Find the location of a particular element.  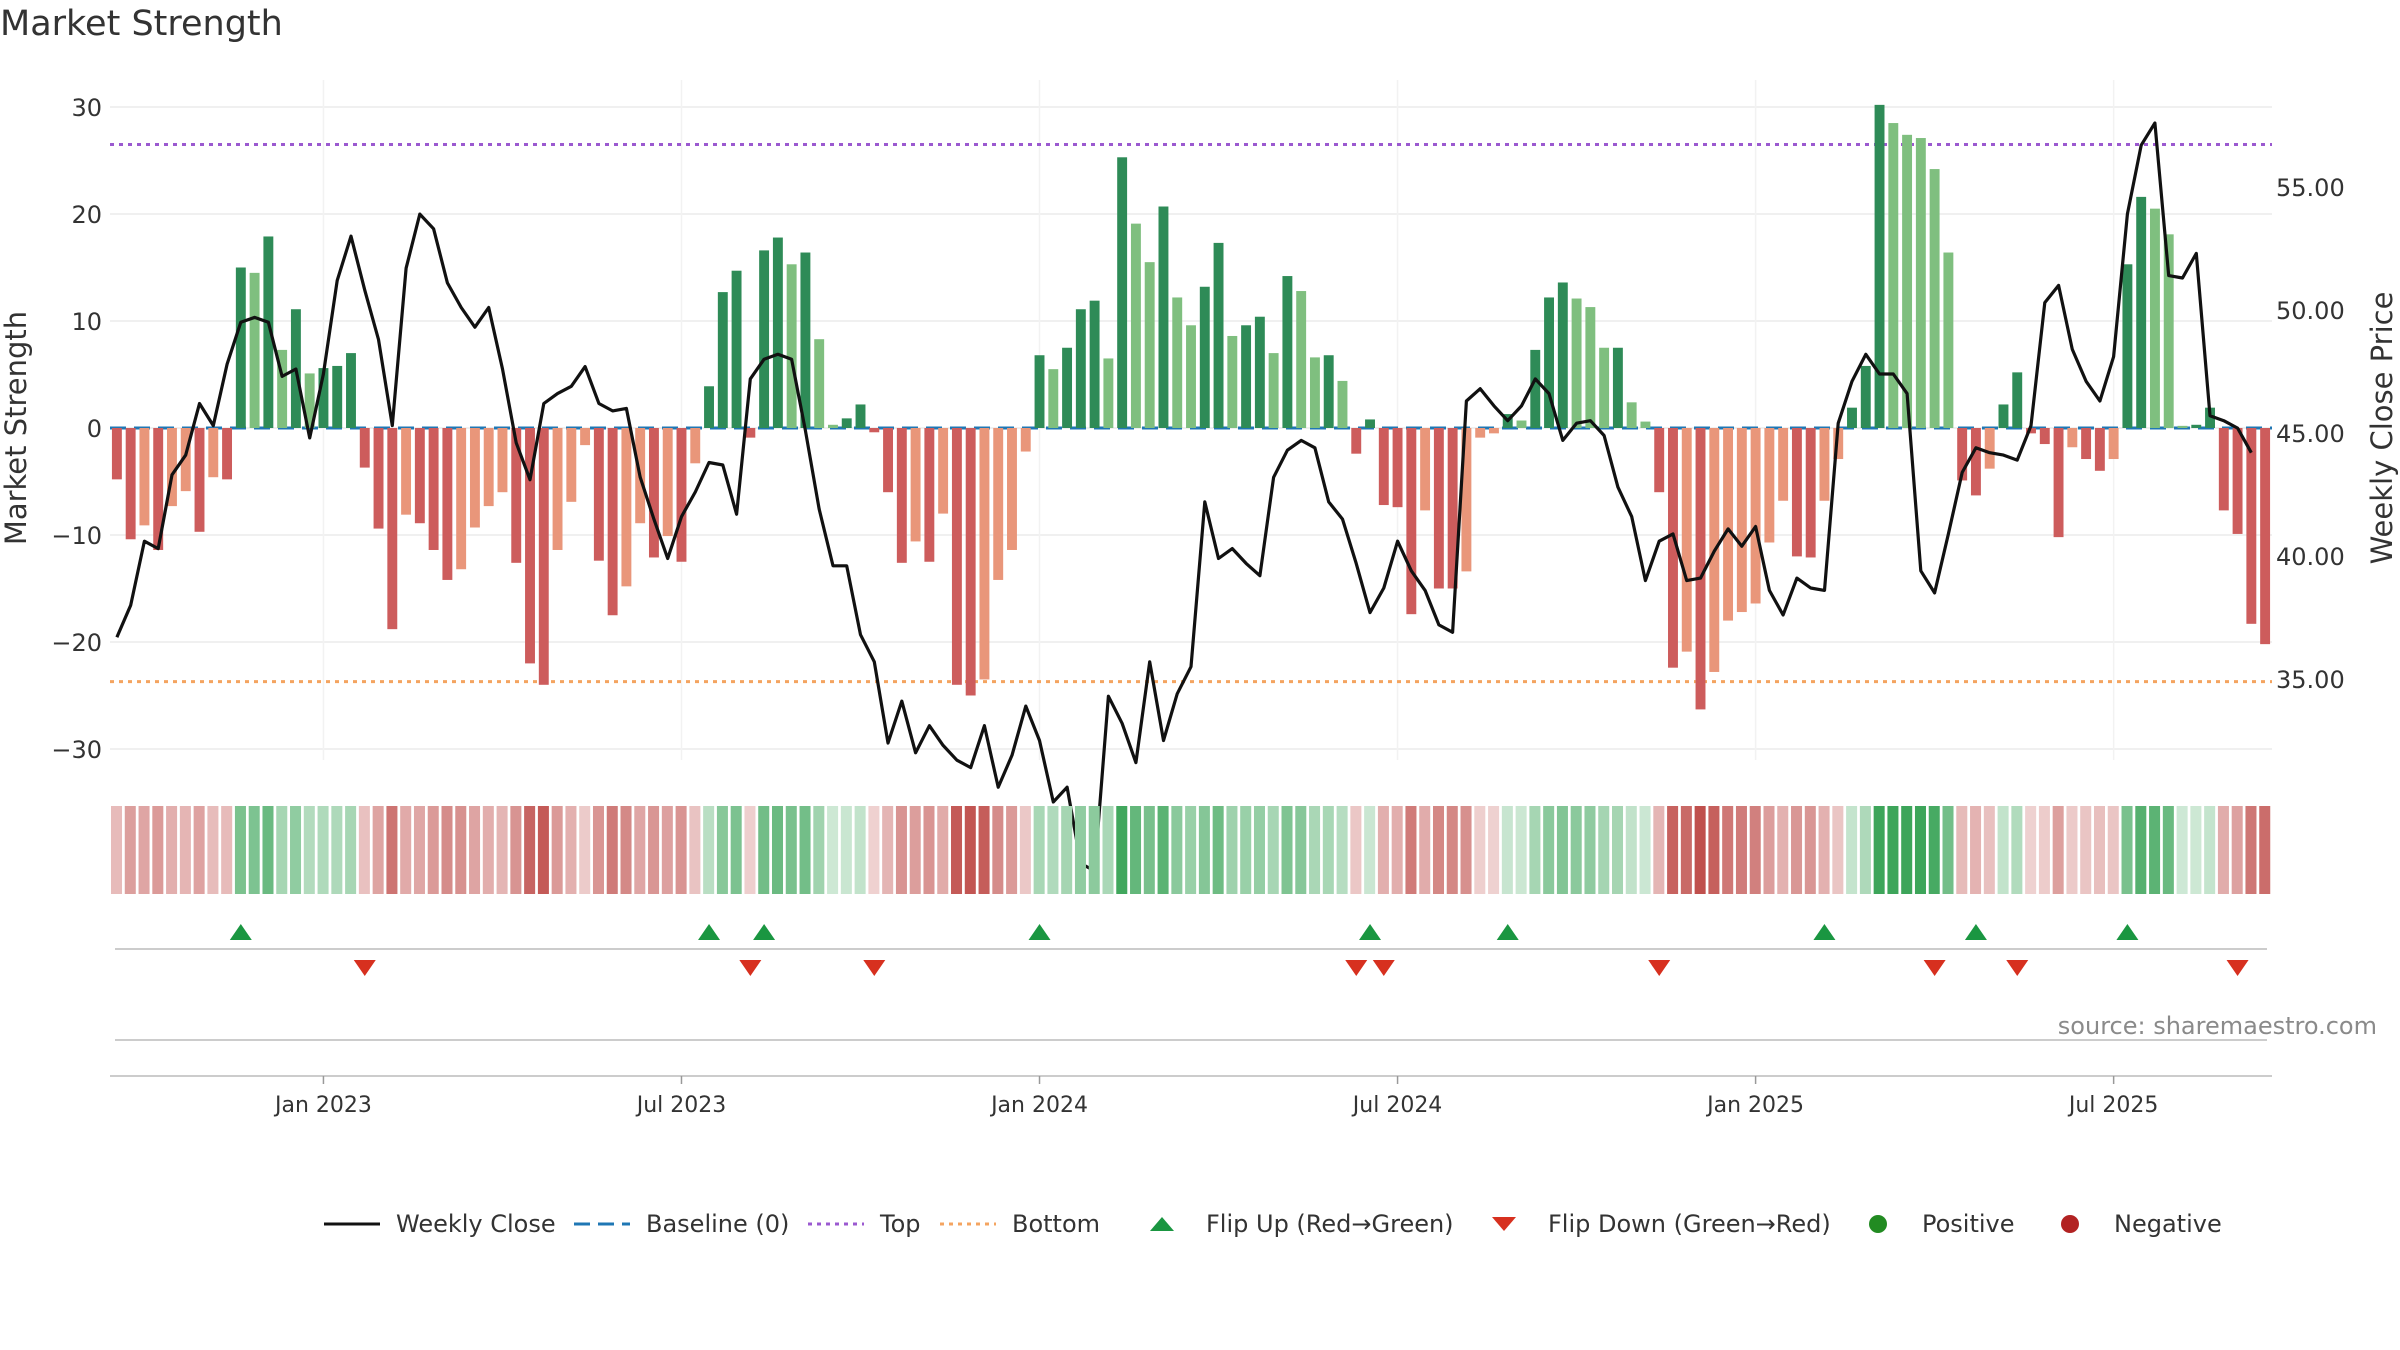

y-tick-label: −20 is located at coordinates (76, 643).